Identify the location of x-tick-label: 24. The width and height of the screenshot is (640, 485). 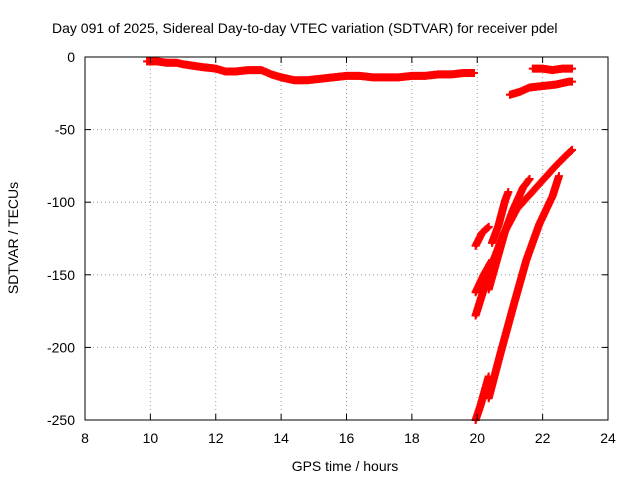
(608, 438).